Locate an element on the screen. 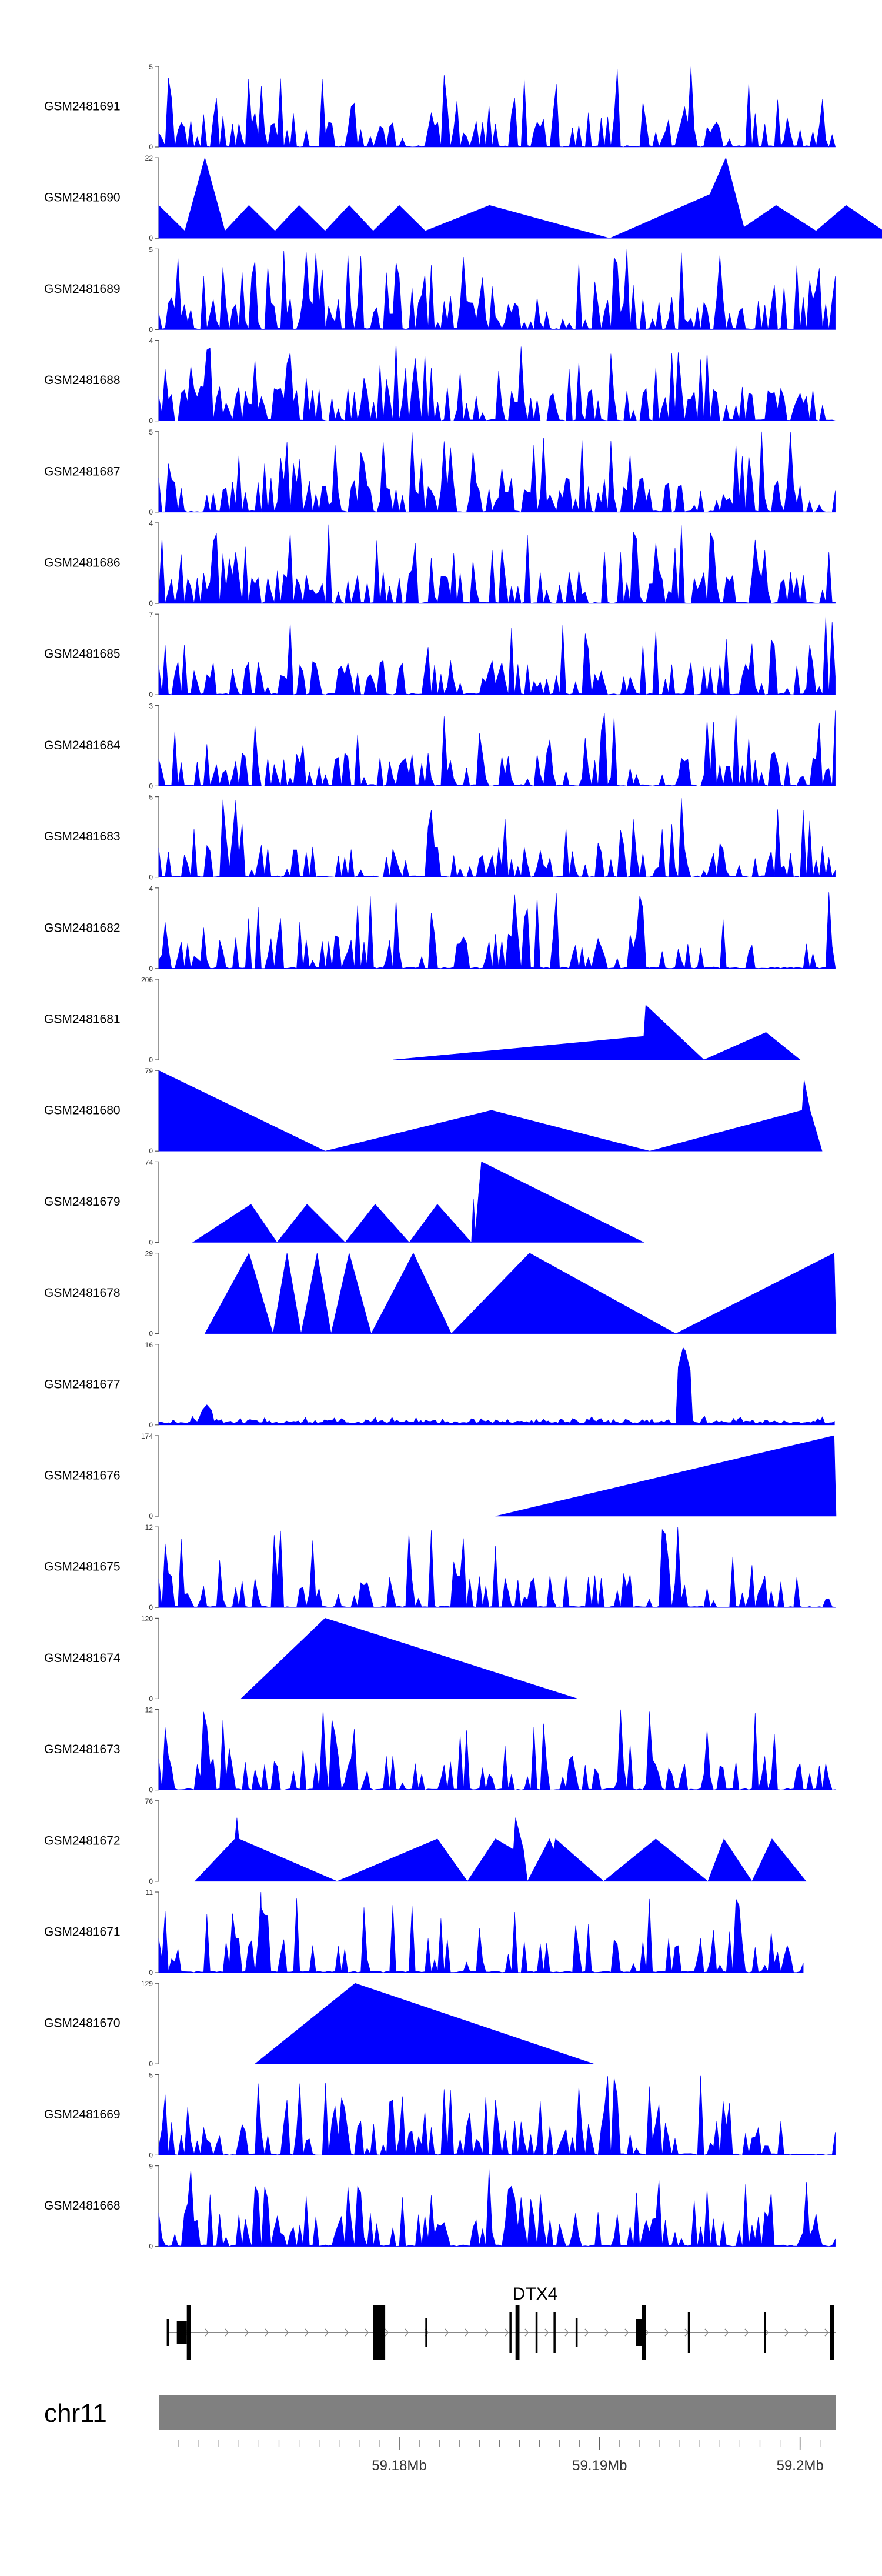 The image size is (882, 2576). track-label: GSM2481688 is located at coordinates (82, 380).